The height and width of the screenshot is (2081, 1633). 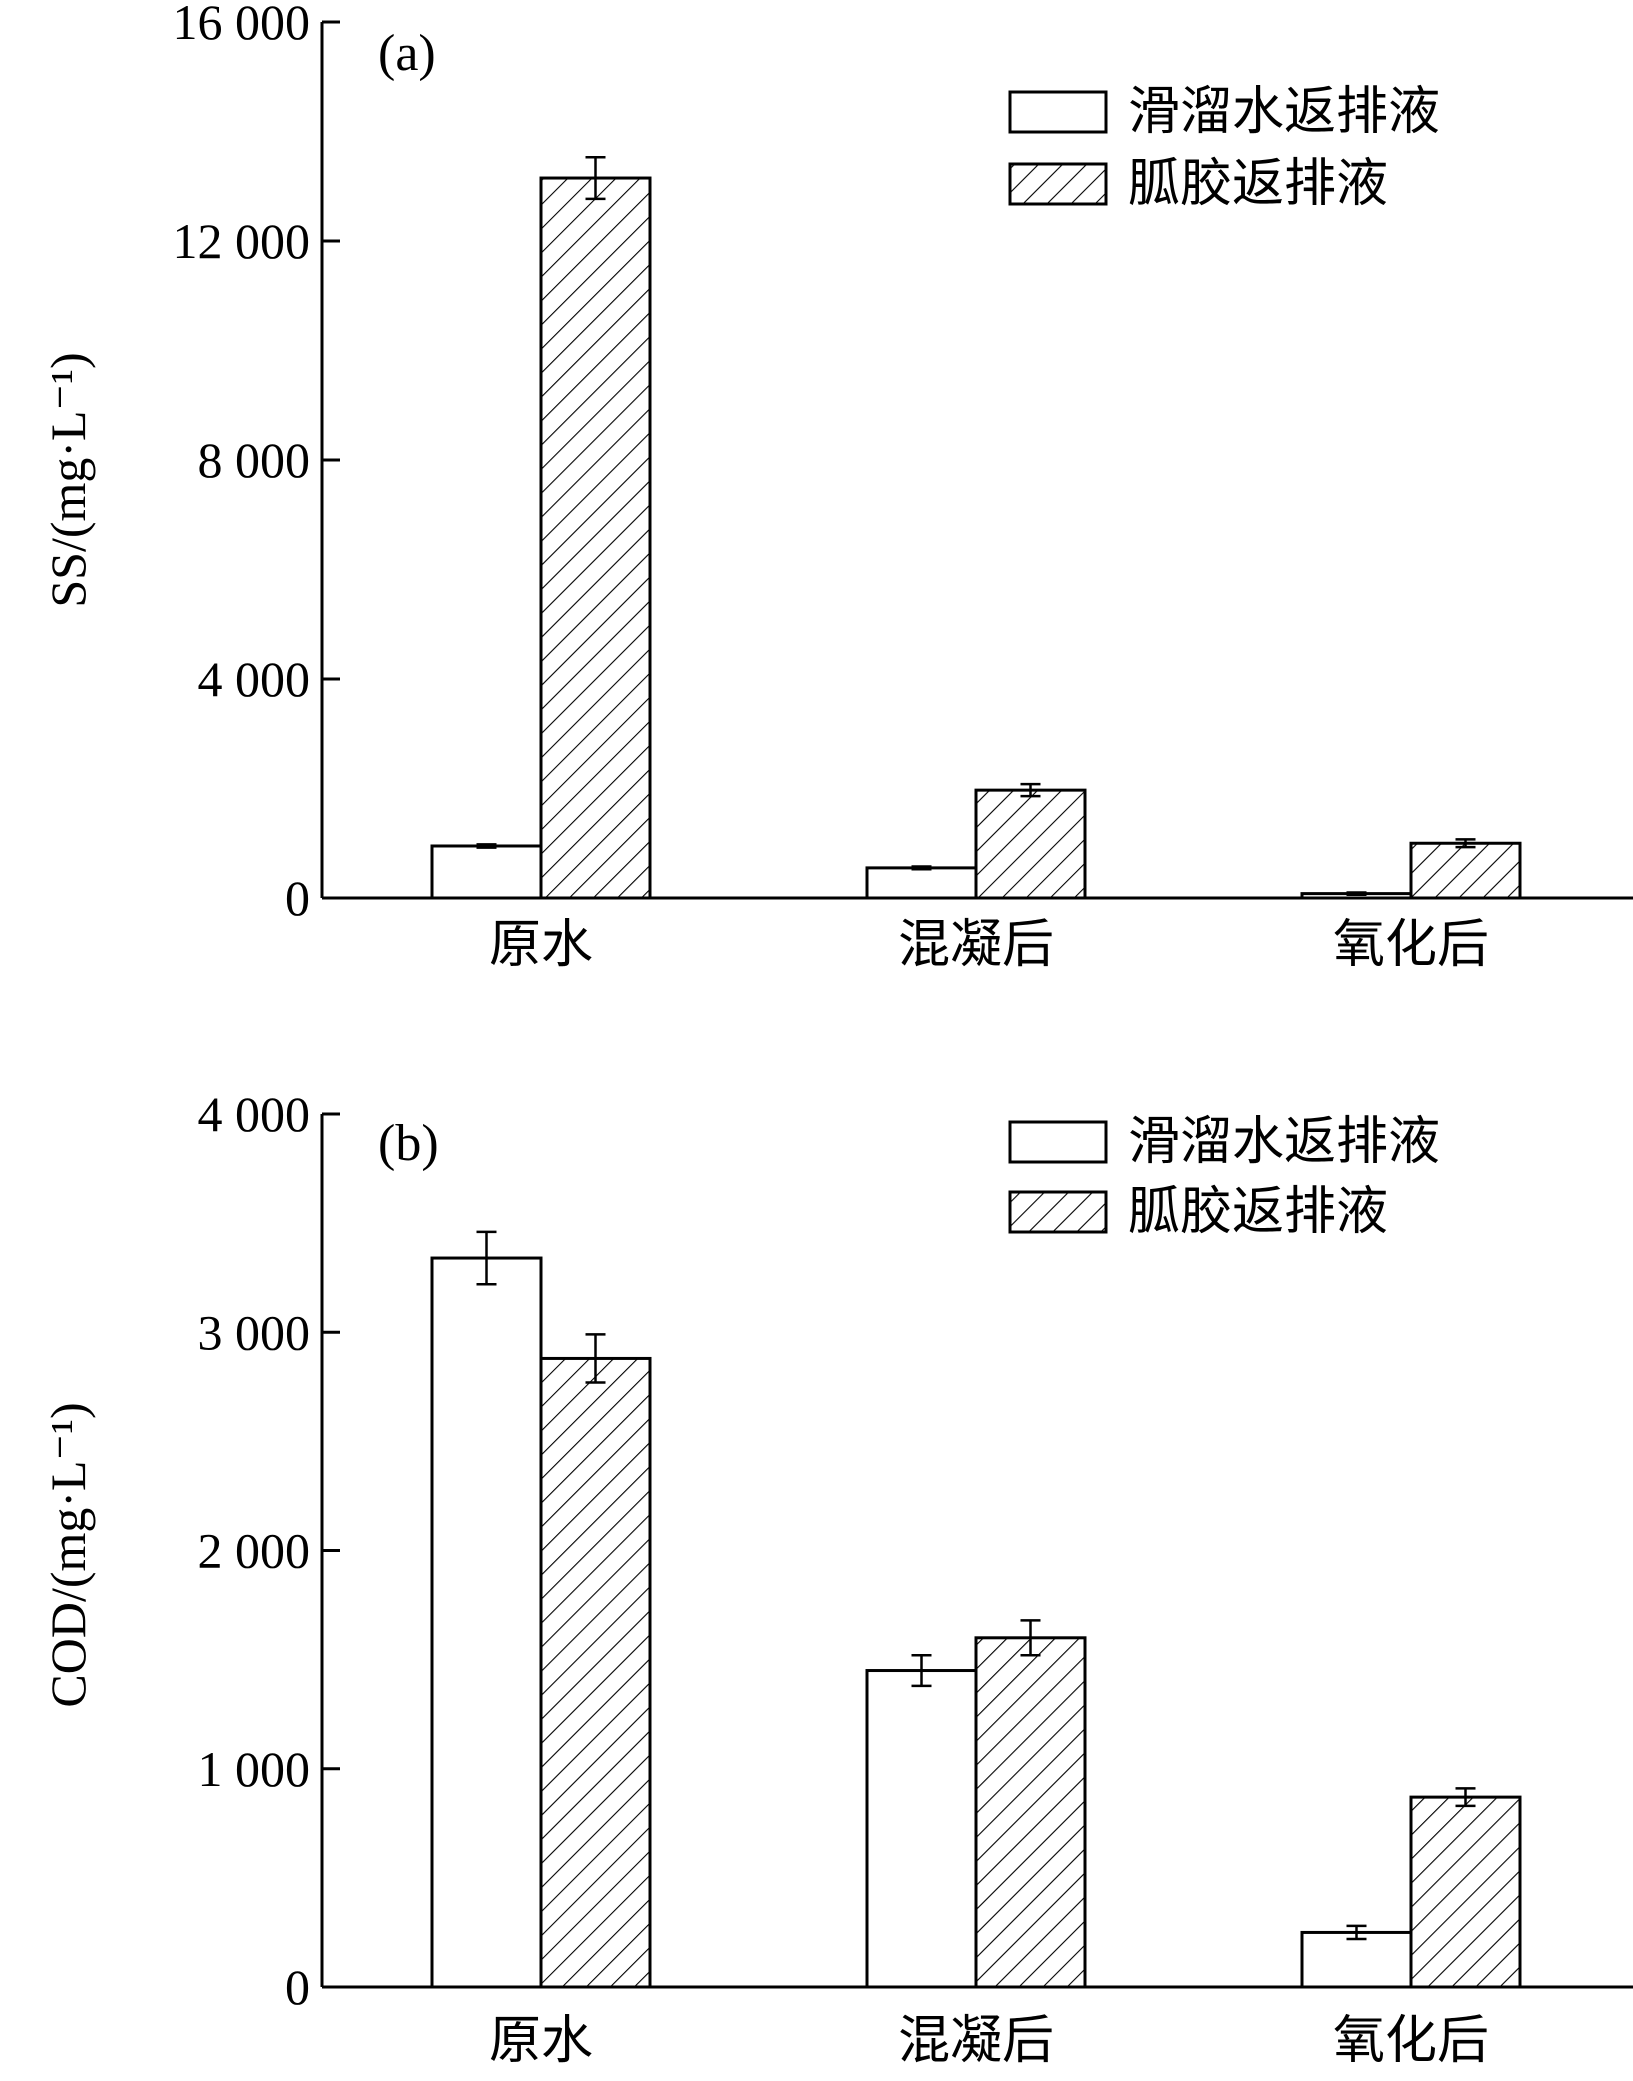 What do you see at coordinates (68, 479) in the screenshot?
I see `y-axis-label: SS/(mg·L⁻¹)` at bounding box center [68, 479].